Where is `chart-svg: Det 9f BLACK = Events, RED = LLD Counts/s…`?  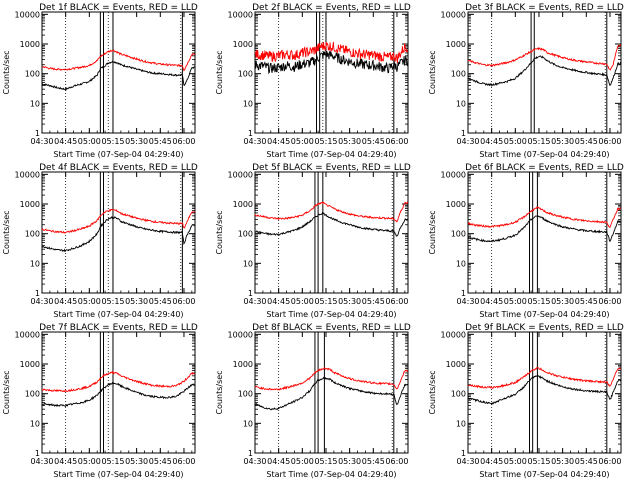 chart-svg: Det 9f BLACK = Events, RED = LLD Counts/s… is located at coordinates (526, 401).